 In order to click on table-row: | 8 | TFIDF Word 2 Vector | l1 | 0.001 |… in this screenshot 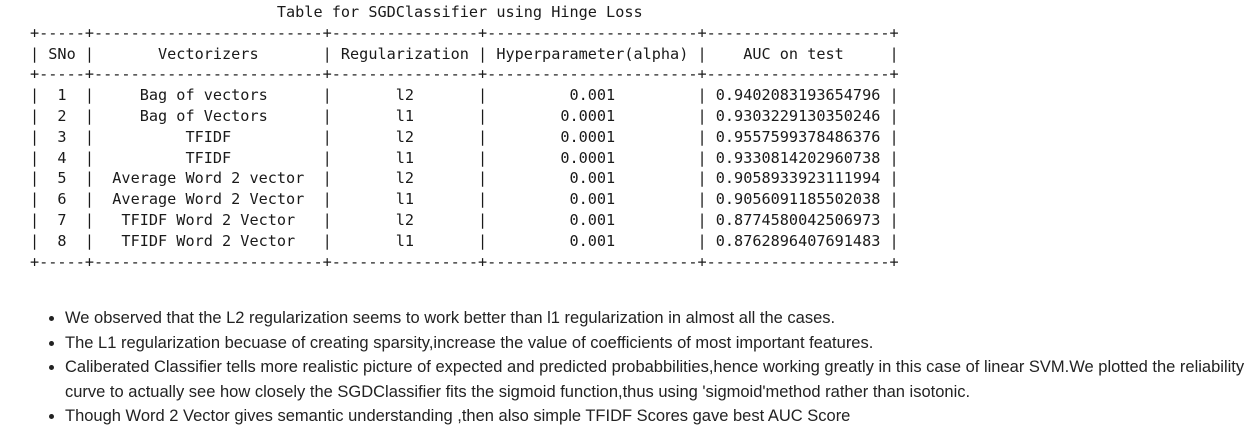, I will do `click(464, 240)`.